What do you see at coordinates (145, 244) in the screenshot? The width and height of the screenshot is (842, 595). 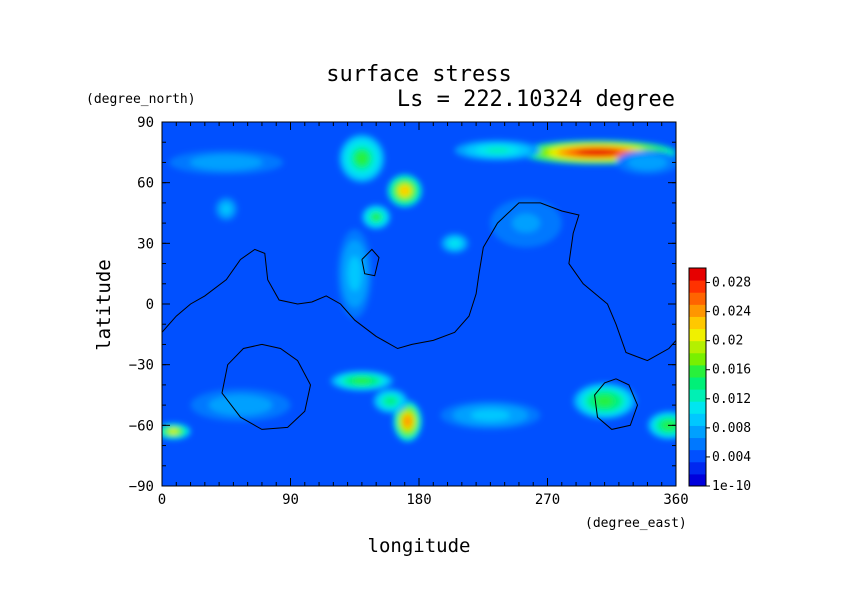 I see `y-tick-label: 30` at bounding box center [145, 244].